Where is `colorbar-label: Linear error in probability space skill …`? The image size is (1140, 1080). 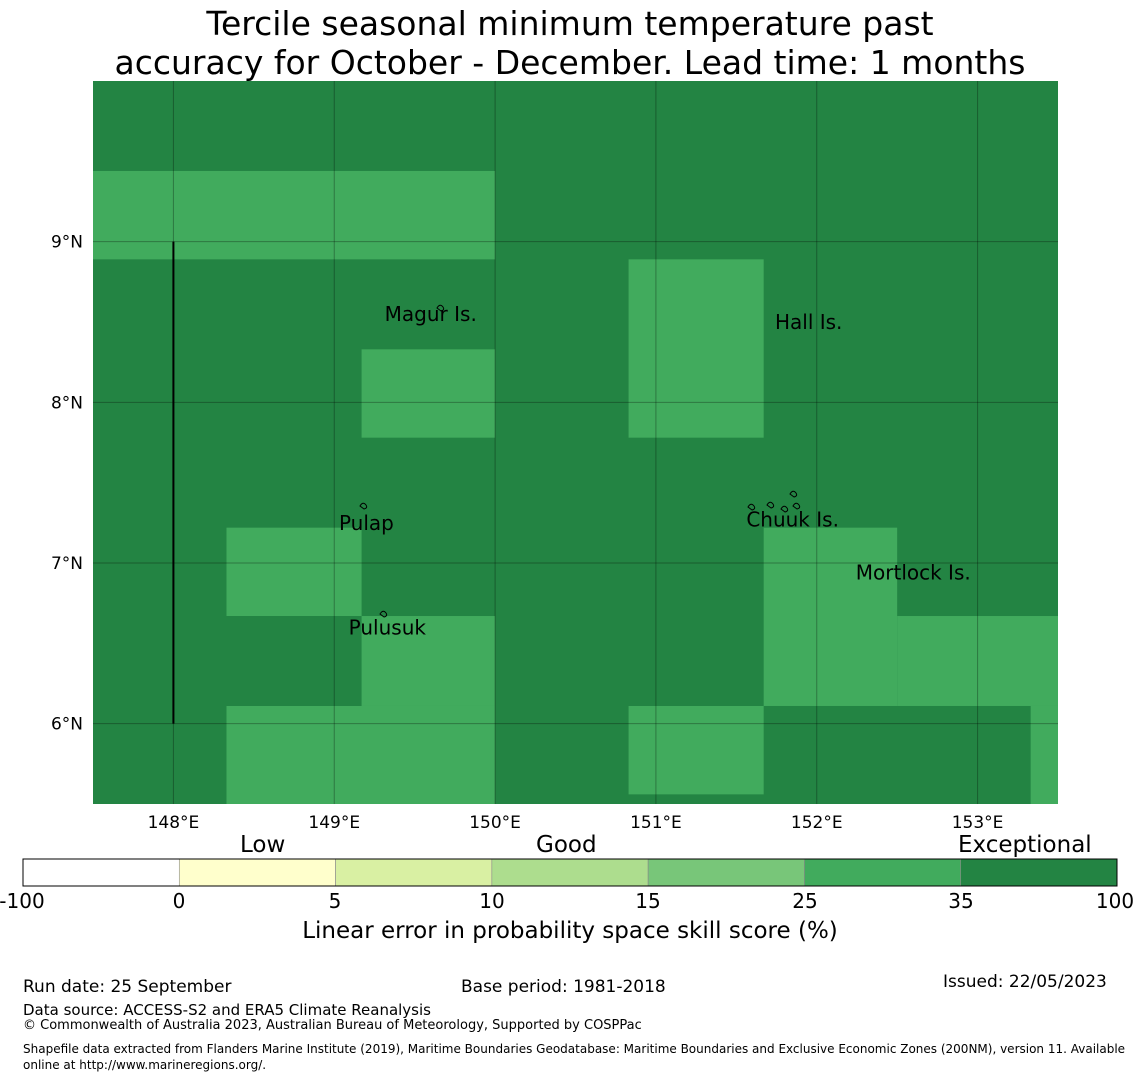
colorbar-label: Linear error in probability space skill … is located at coordinates (570, 931).